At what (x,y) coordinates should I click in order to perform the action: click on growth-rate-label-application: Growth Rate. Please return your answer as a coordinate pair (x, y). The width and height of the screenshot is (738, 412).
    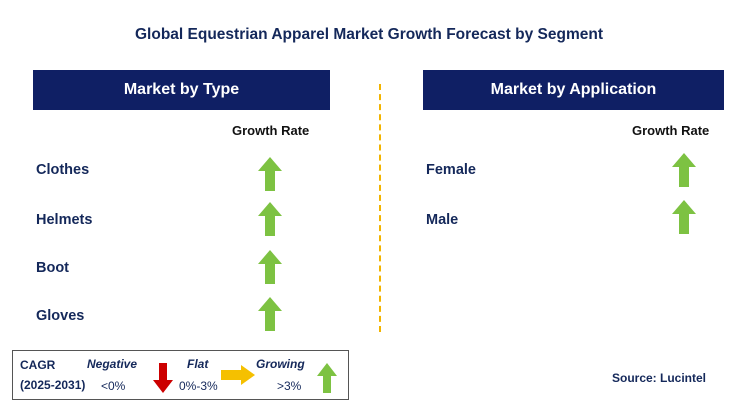
    Looking at the image, I should click on (671, 130).